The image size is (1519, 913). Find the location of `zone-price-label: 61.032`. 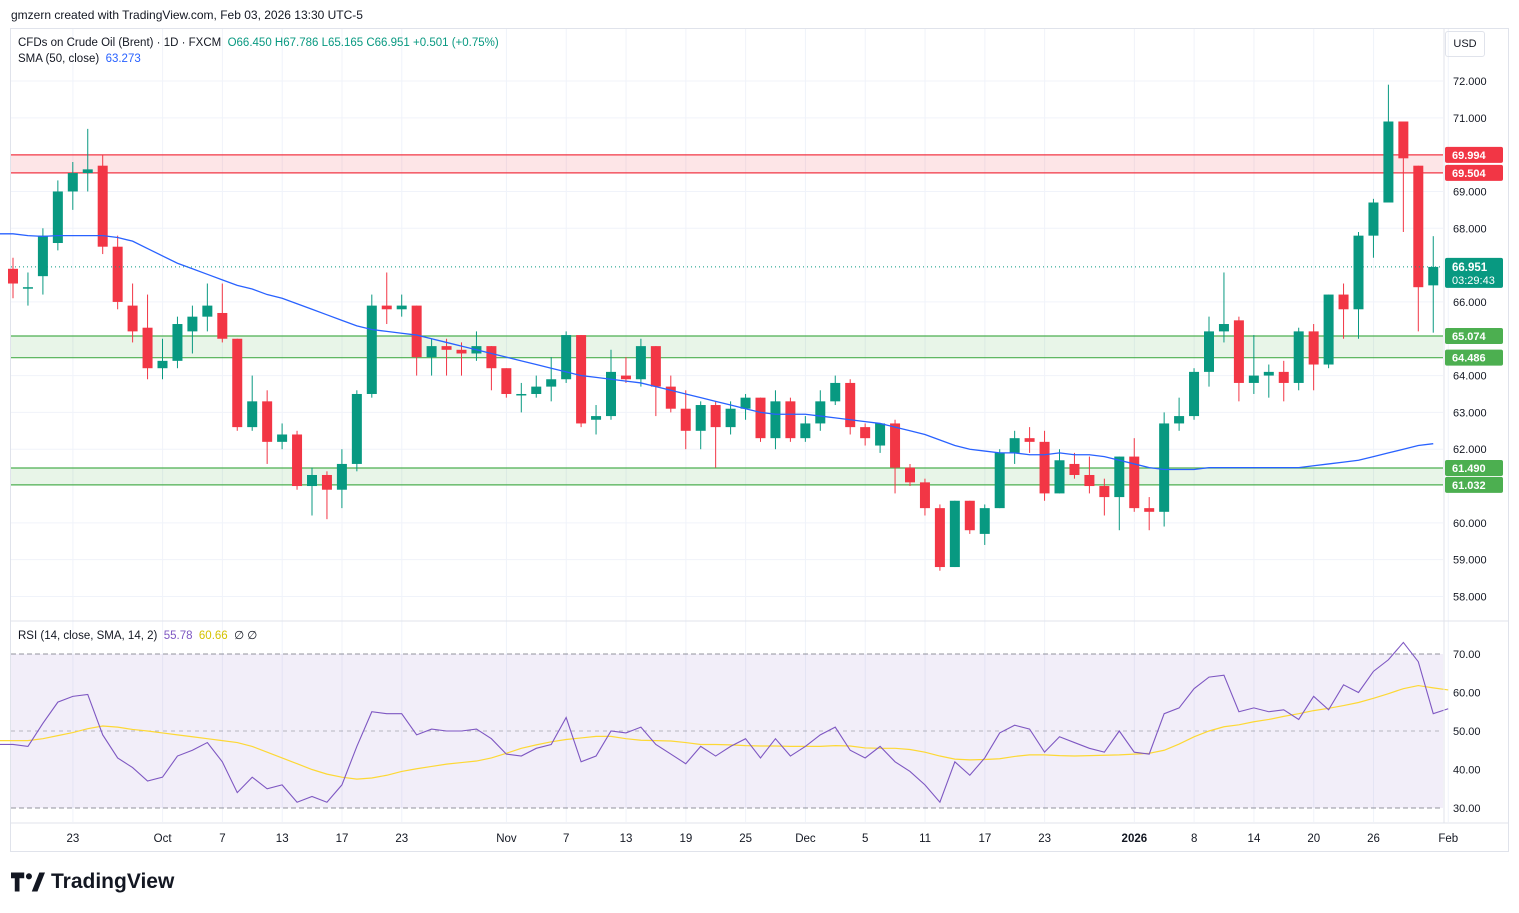

zone-price-label: 61.032 is located at coordinates (1469, 486).